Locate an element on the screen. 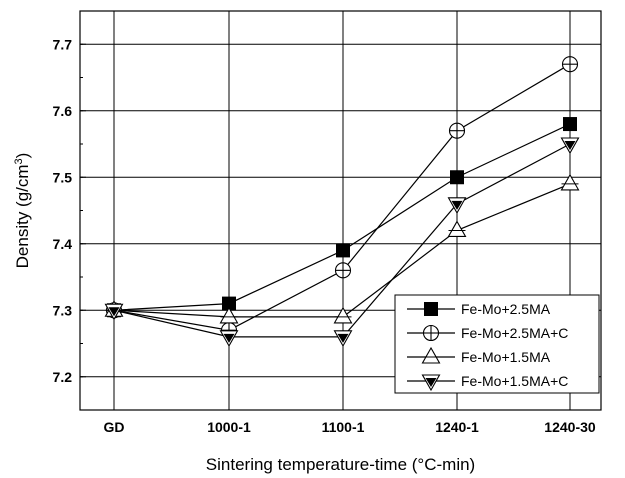  legend-entry: Fe-Mo+2.5MA+C is located at coordinates (487, 333).